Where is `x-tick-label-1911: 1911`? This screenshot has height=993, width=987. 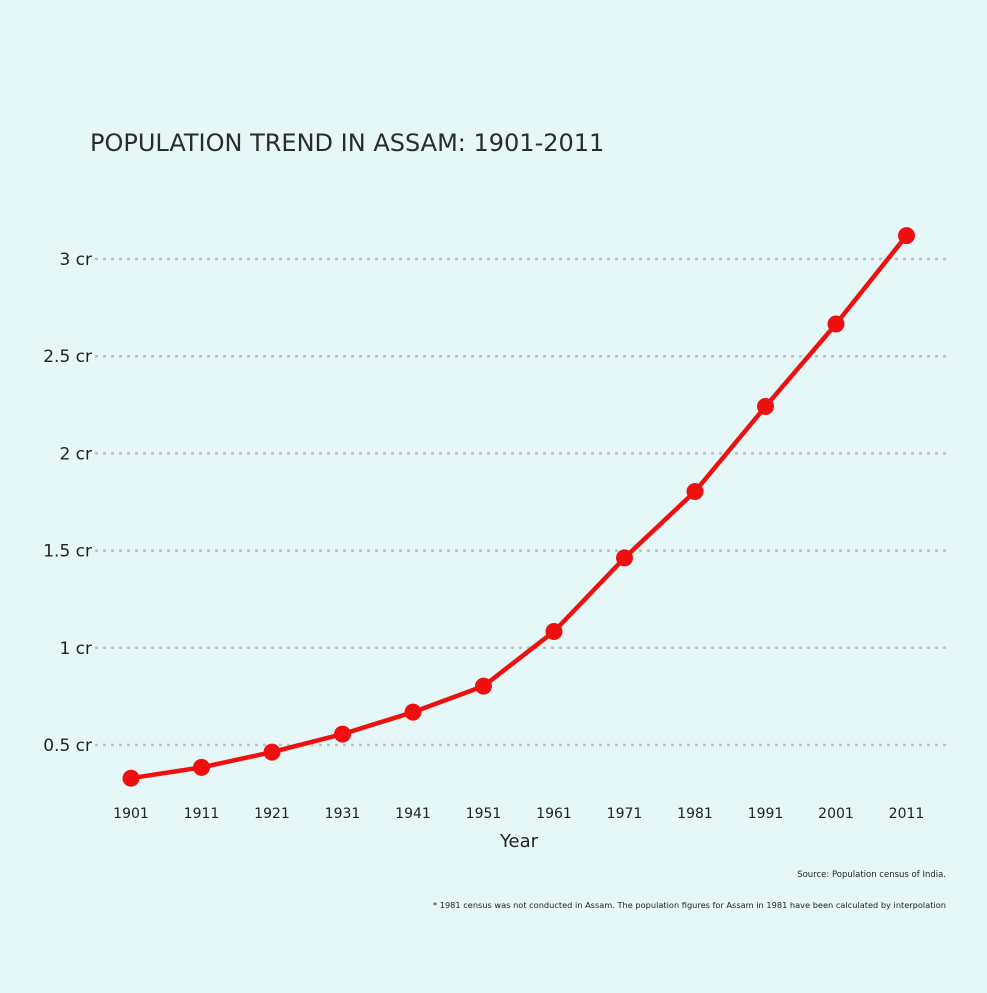
x-tick-label-1911: 1911 is located at coordinates (202, 814).